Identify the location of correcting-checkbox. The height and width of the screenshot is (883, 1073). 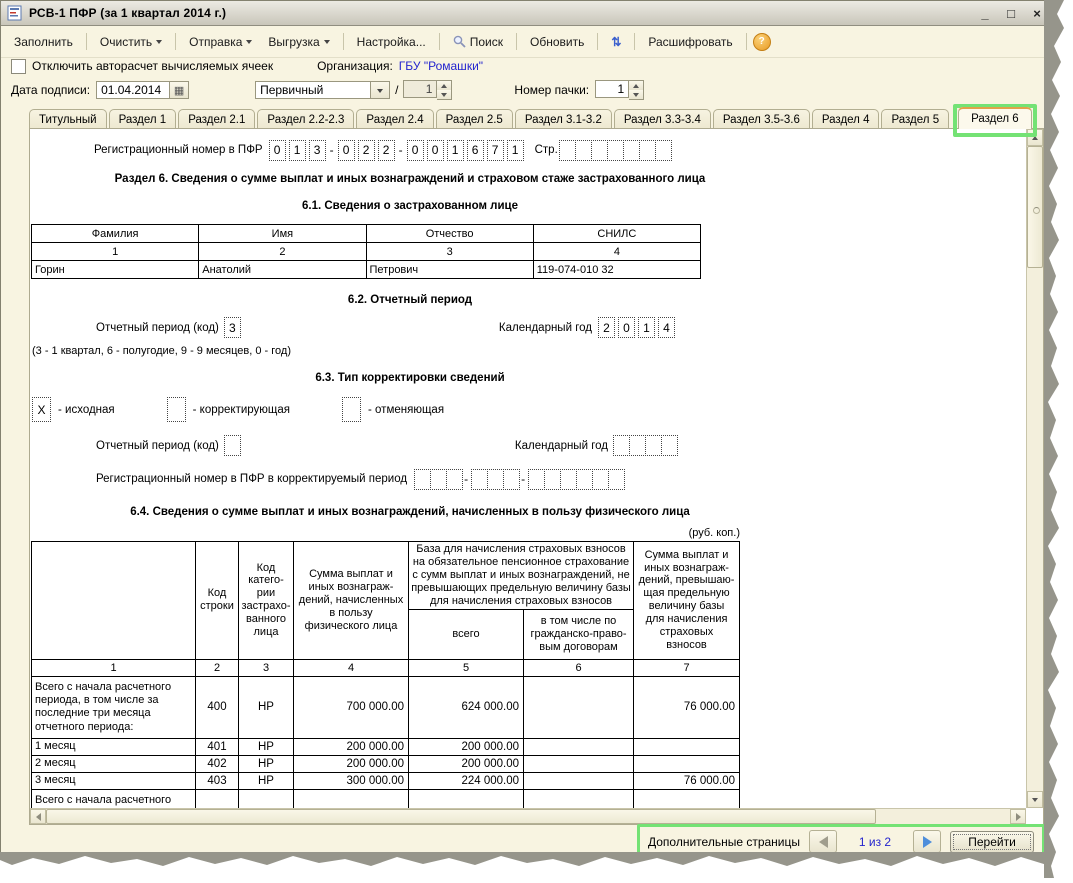
(176, 409).